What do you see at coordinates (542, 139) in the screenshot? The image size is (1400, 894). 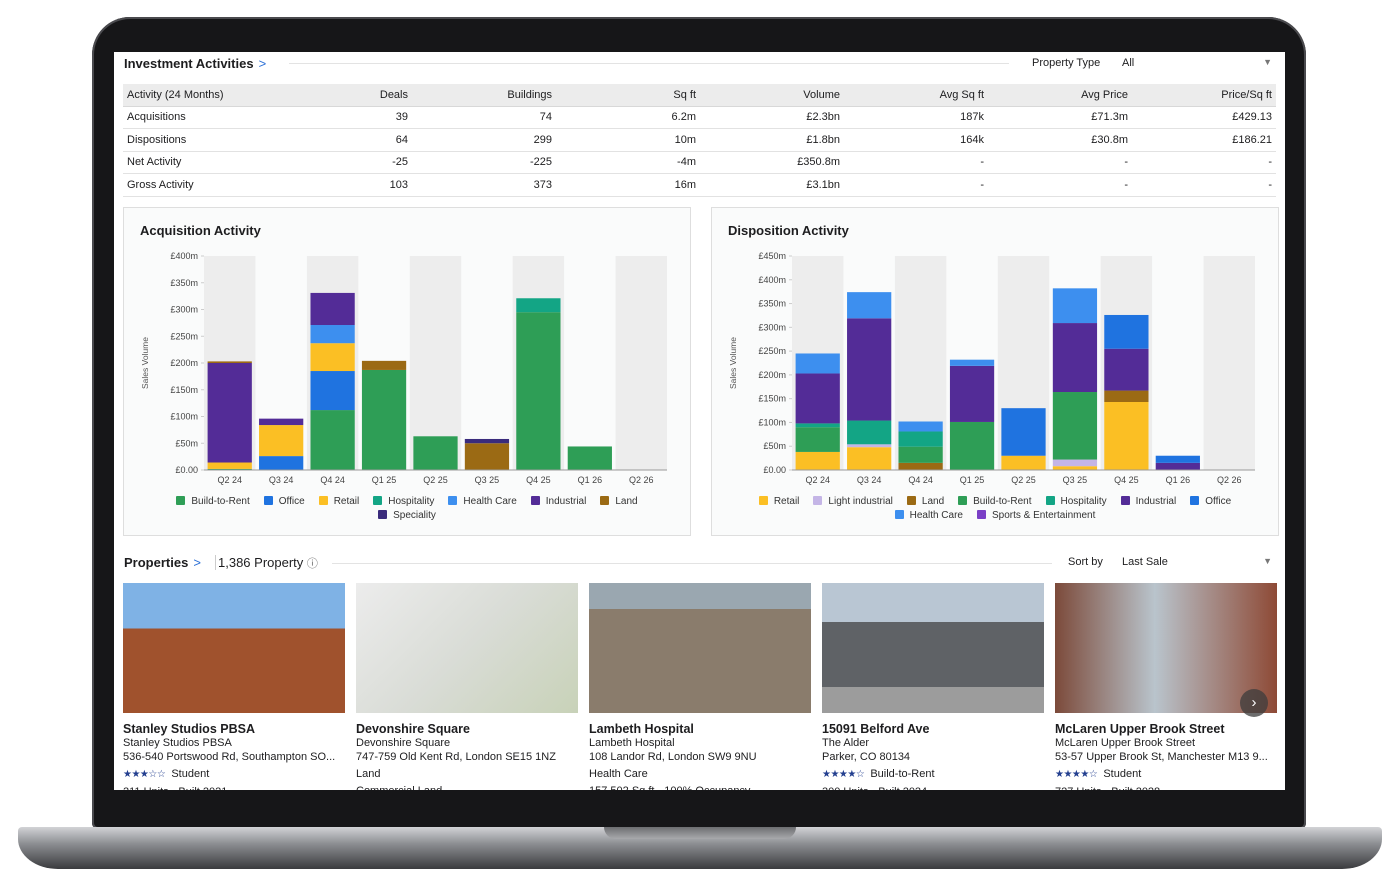 I see `table-cell: 299` at bounding box center [542, 139].